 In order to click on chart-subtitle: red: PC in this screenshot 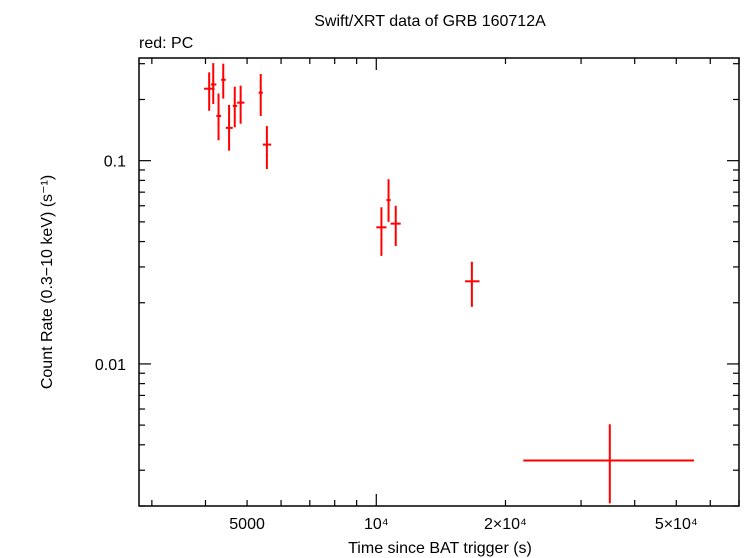, I will do `click(166, 43)`.